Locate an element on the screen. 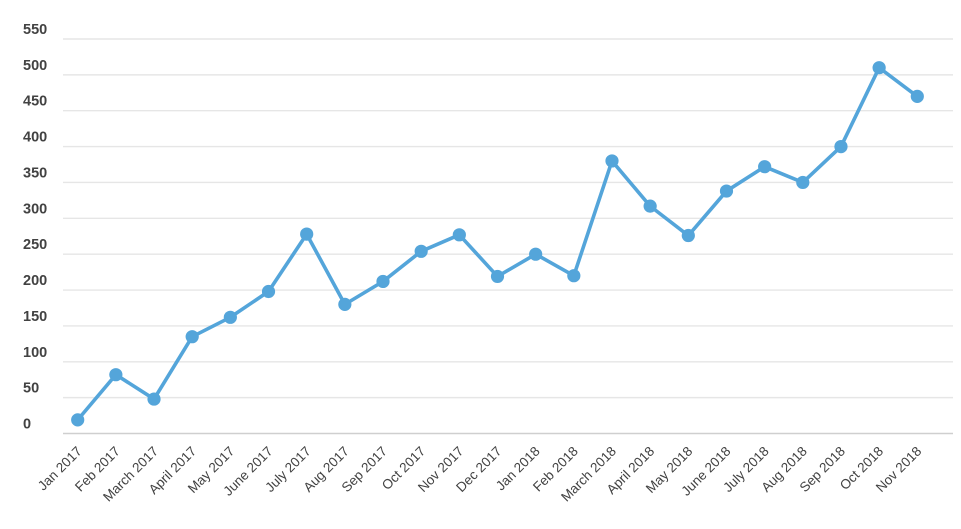  data-point-aug-2017 is located at coordinates (345, 304).